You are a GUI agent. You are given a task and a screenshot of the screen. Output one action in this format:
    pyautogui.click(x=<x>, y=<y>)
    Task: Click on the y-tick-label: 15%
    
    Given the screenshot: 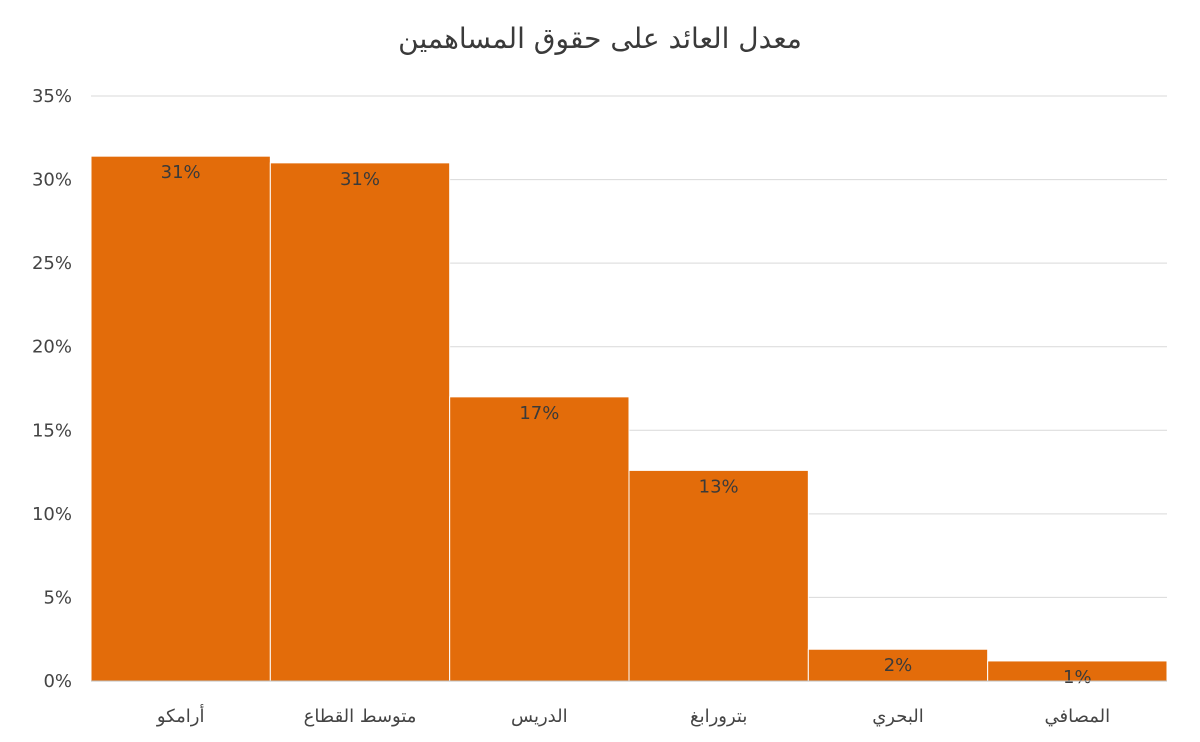 What is the action you would take?
    pyautogui.click(x=52, y=430)
    